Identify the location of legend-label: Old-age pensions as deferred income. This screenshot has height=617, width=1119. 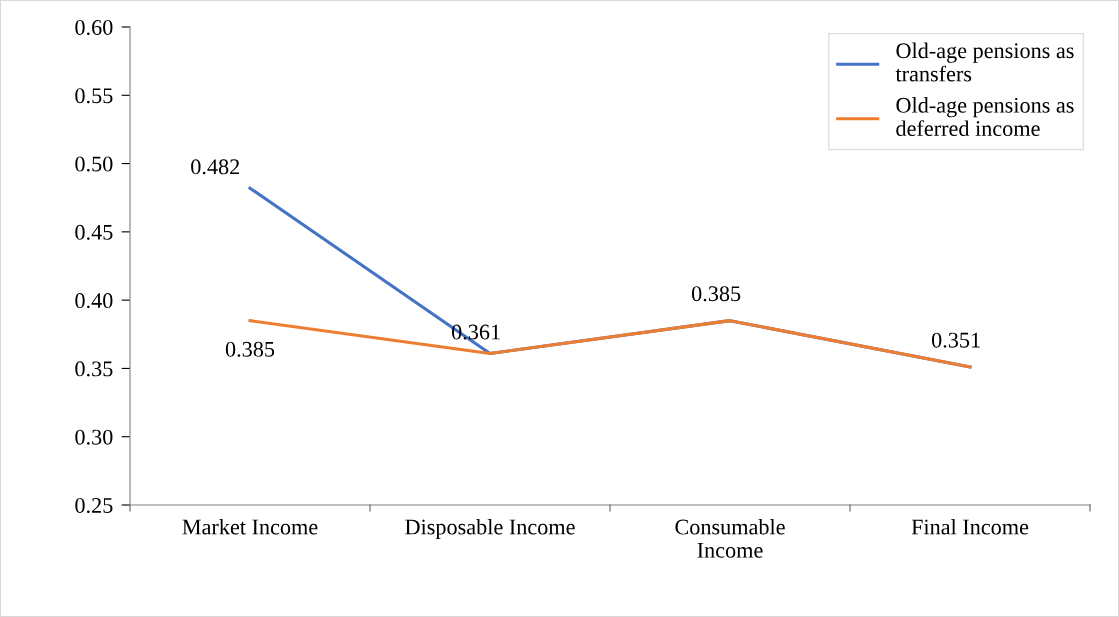
(985, 117).